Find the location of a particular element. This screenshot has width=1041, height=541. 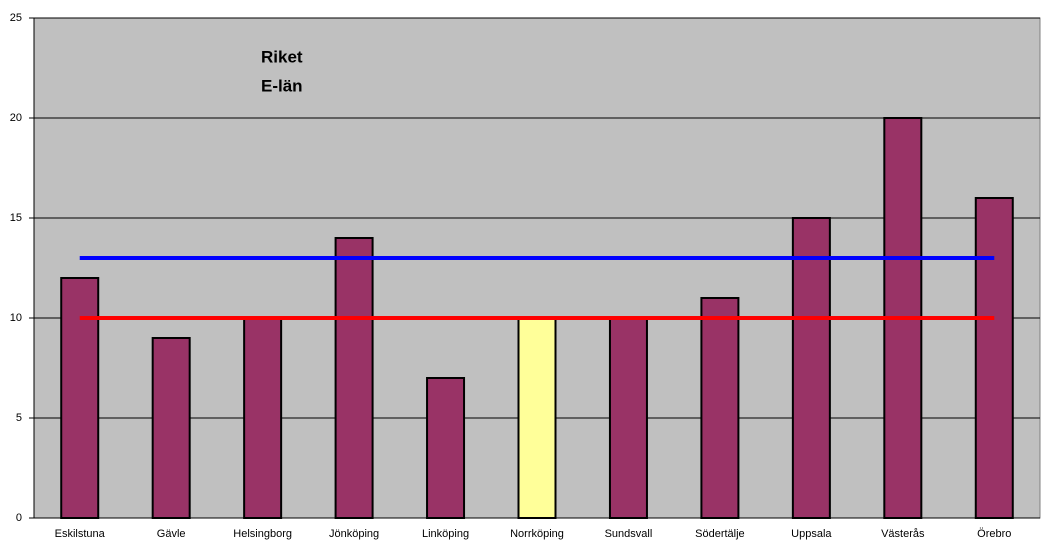

x-tick-label: Uppsala is located at coordinates (811, 534).